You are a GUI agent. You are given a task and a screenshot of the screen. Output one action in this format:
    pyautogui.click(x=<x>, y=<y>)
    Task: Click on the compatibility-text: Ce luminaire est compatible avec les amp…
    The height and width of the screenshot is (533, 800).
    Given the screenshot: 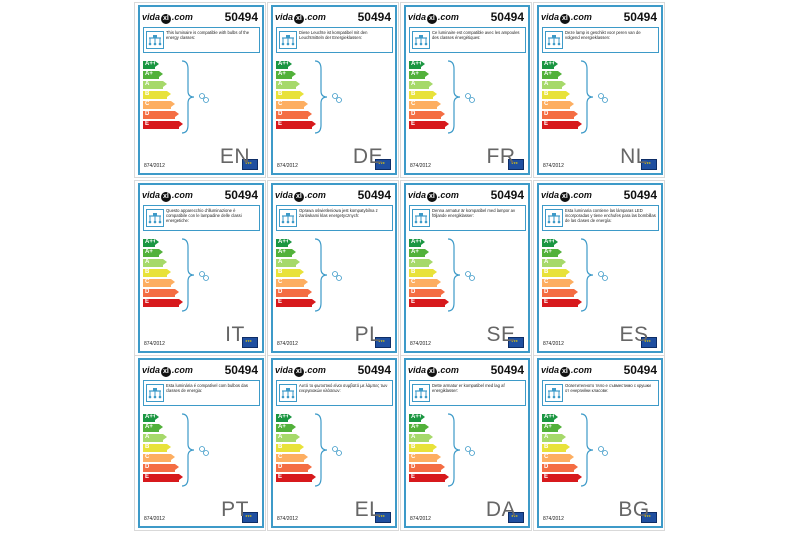 What is the action you would take?
    pyautogui.click(x=476, y=35)
    